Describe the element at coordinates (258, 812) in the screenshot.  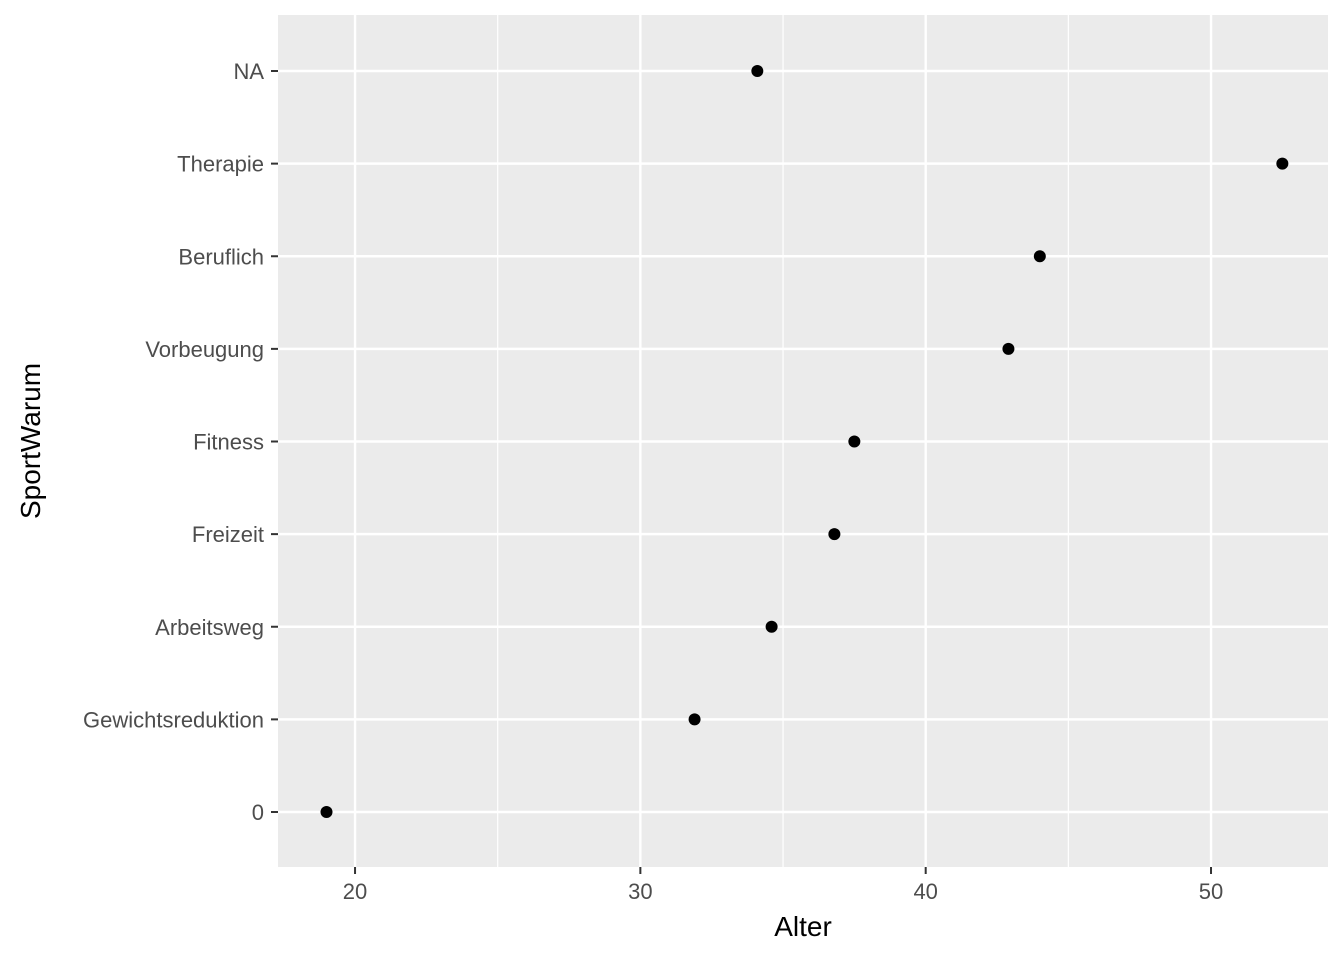
I see `y-tick-label: 0` at that location.